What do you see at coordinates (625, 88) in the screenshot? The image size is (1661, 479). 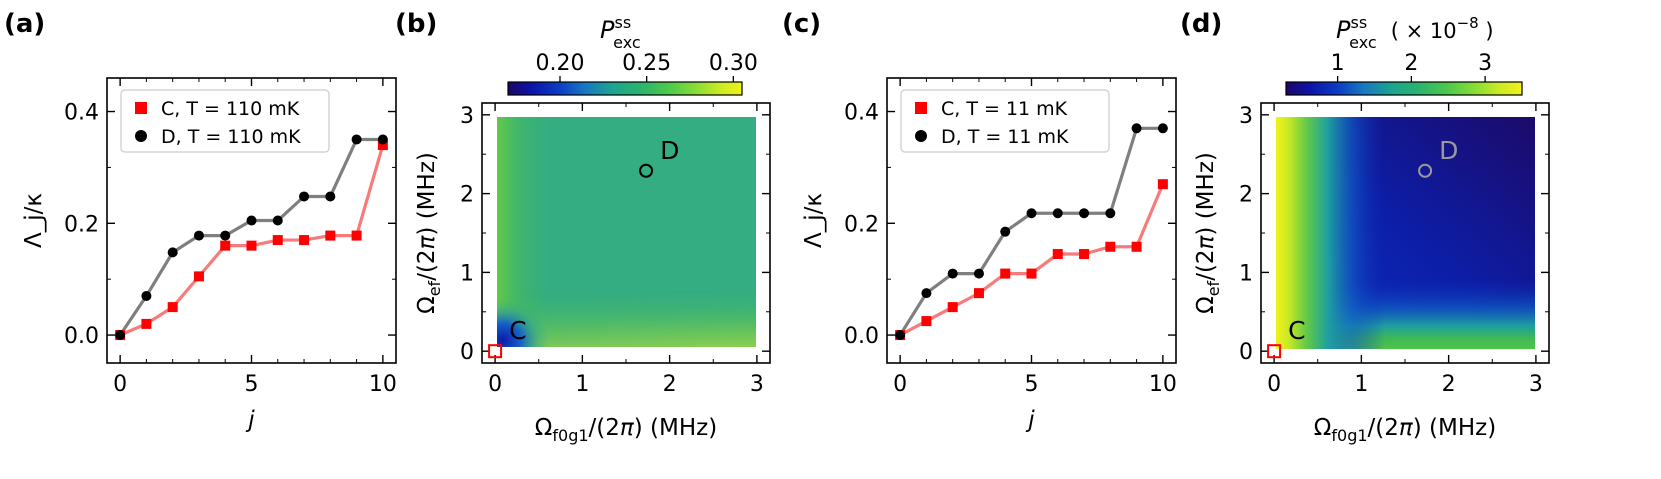 I see `colorbar-b` at bounding box center [625, 88].